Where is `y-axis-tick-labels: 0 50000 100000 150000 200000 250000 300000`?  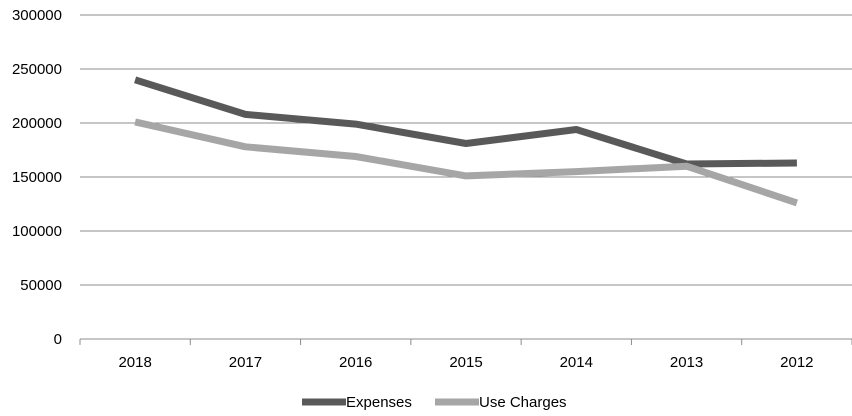
y-axis-tick-labels: 0 50000 100000 150000 200000 250000 300000 is located at coordinates (37, 177).